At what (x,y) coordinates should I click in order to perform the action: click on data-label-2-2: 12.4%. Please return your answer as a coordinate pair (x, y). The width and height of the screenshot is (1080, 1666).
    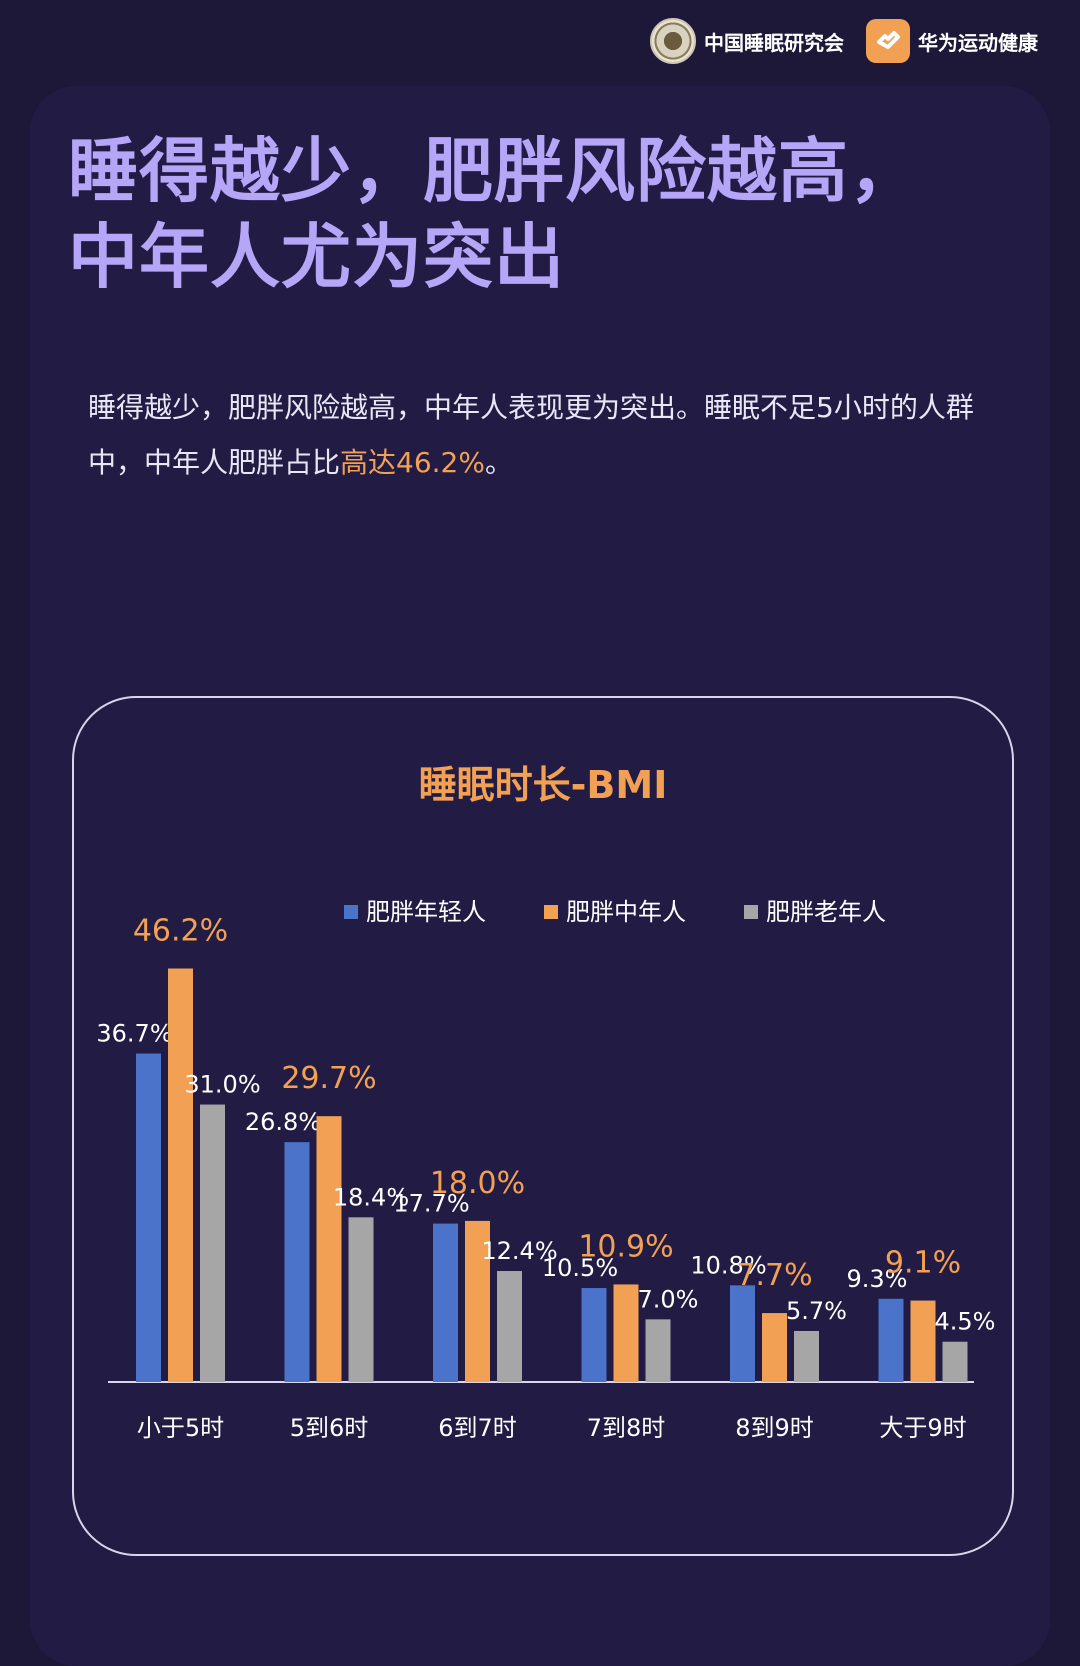
    Looking at the image, I should click on (519, 1251).